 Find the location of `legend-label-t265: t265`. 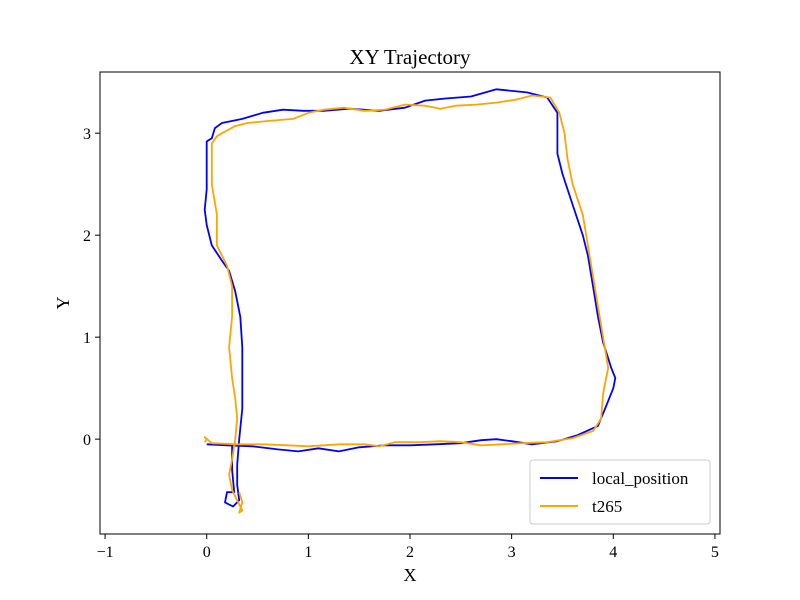

legend-label-t265: t265 is located at coordinates (607, 506).